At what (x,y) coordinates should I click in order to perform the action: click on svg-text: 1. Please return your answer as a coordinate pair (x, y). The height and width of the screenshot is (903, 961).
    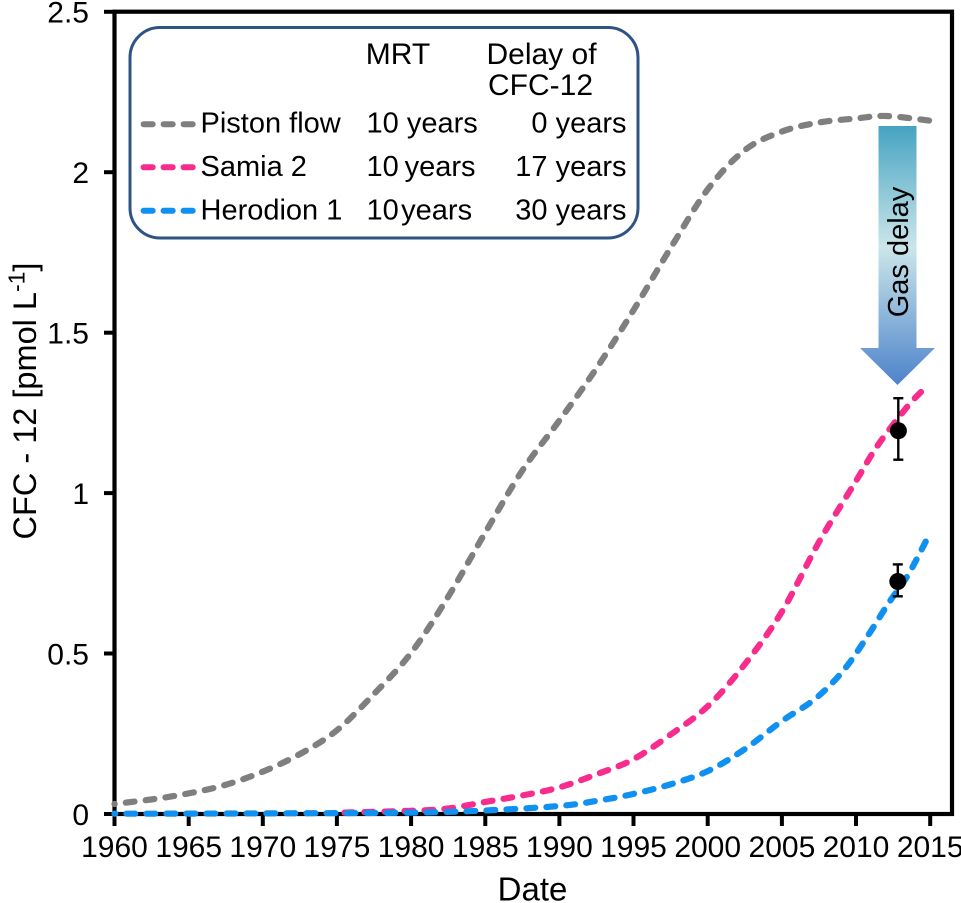
    Looking at the image, I should click on (80, 494).